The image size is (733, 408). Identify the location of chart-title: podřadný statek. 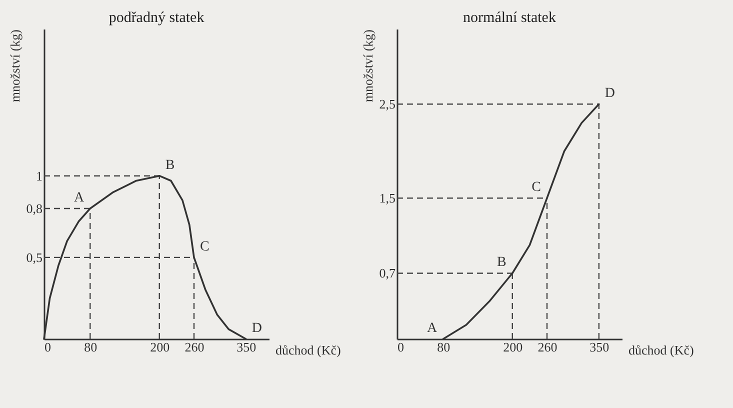
(156, 18).